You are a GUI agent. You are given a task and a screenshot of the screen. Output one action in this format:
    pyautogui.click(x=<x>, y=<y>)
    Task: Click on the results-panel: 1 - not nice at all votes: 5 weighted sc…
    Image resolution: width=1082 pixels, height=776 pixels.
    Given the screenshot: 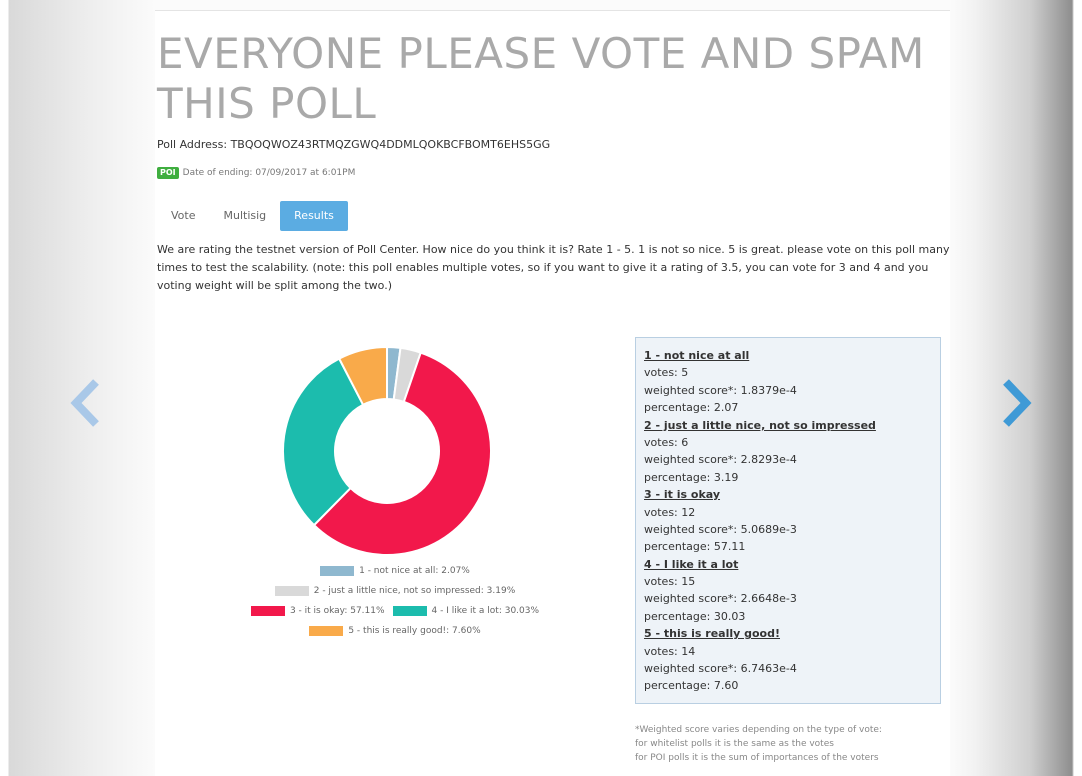 What is the action you would take?
    pyautogui.click(x=788, y=520)
    